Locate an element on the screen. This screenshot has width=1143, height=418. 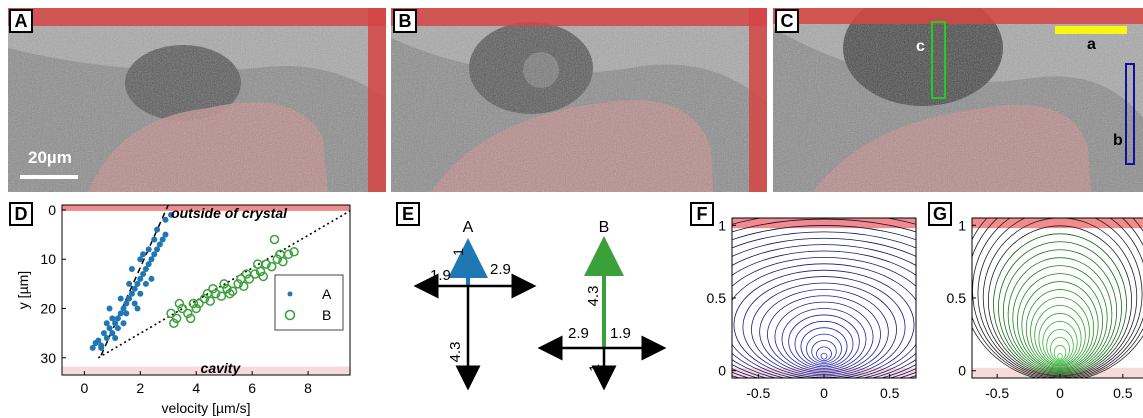
roi-label-c: c is located at coordinates (920, 46).